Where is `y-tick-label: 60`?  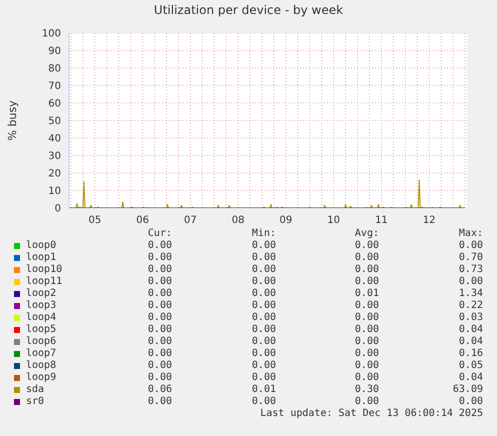
y-tick-label: 60 is located at coordinates (54, 104).